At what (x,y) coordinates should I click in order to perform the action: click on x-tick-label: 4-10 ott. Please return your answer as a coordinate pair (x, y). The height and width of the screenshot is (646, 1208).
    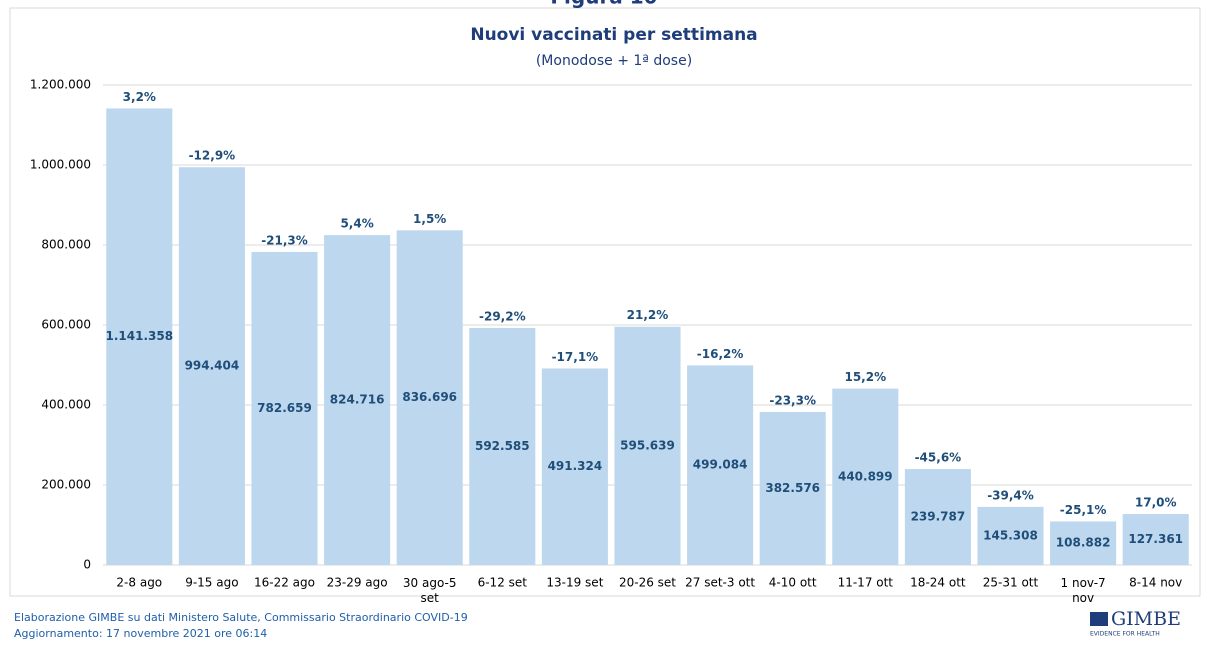
    Looking at the image, I should click on (793, 583).